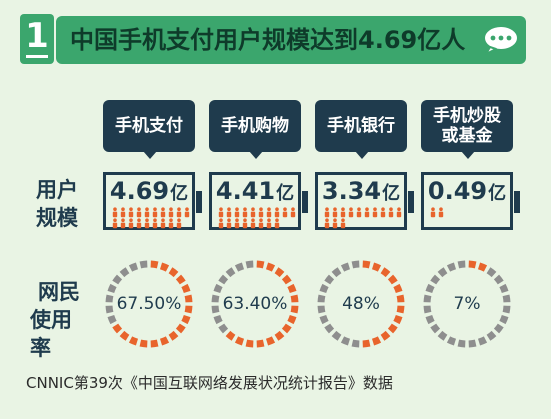 The image size is (551, 419). What do you see at coordinates (57, 218) in the screenshot?
I see `row-label-line: 规模` at bounding box center [57, 218].